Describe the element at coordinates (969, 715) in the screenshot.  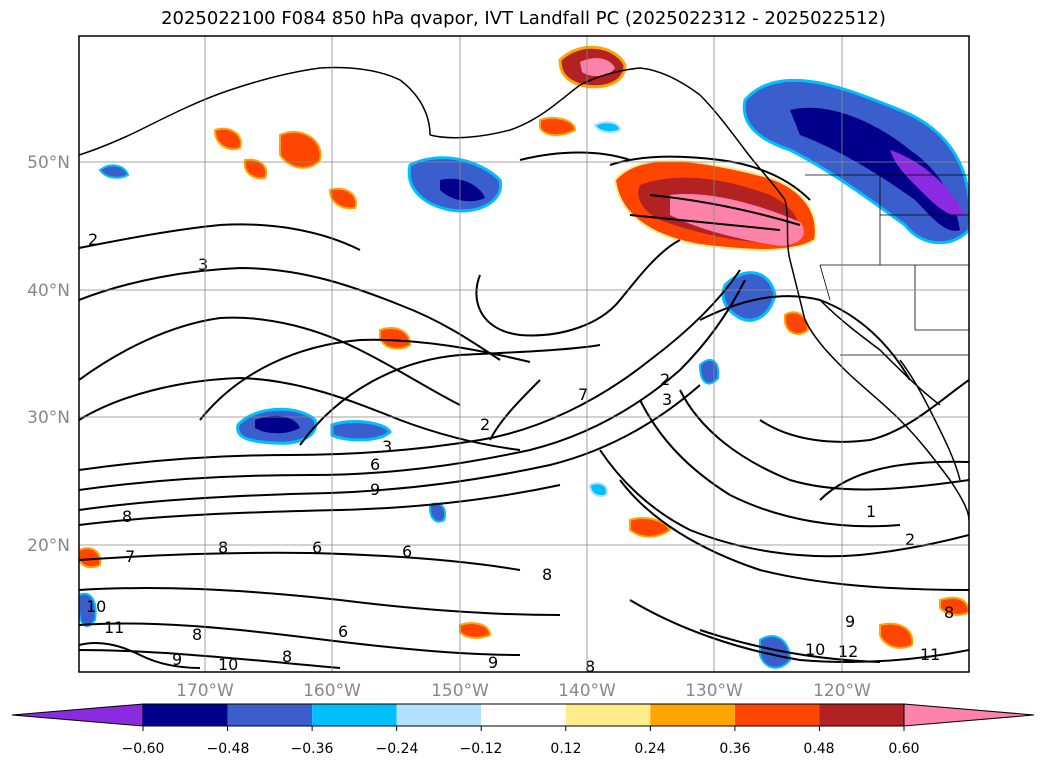
I see `colorbar-extend-max` at that location.